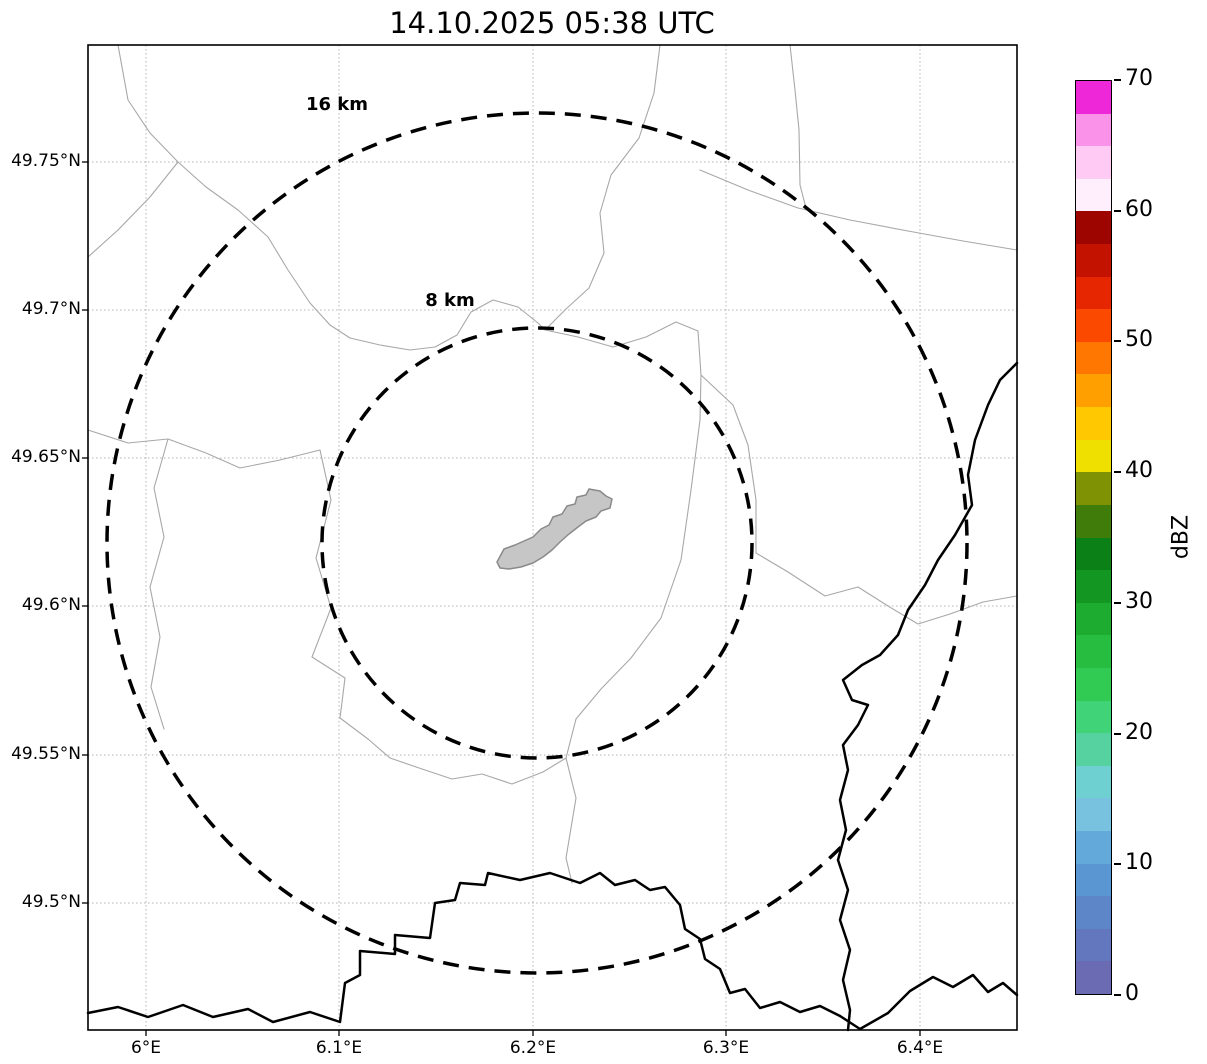  Describe the element at coordinates (51, 605) in the screenshot. I see `y-tick-label: 49.6°N` at that location.